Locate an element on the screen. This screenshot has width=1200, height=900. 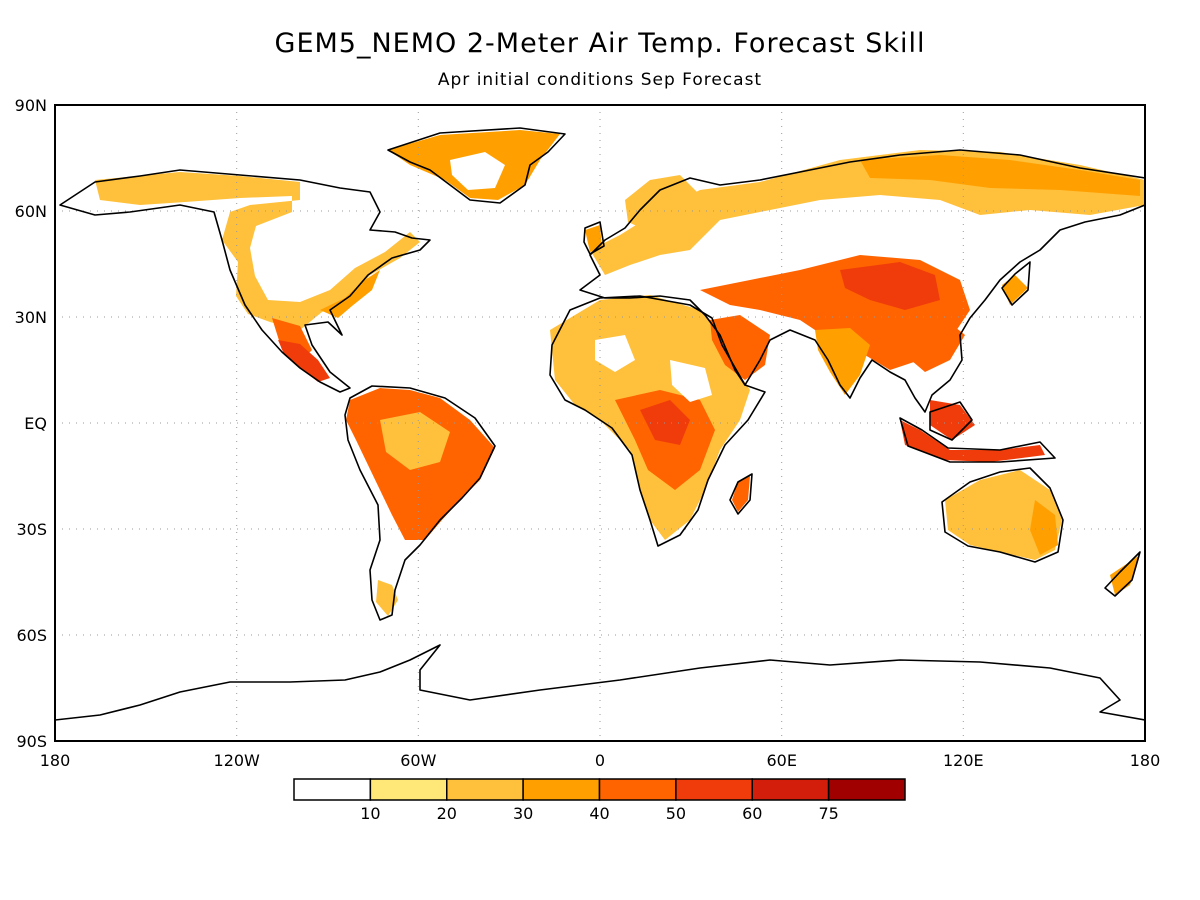
field-north-america is located at coordinates (257, 251).